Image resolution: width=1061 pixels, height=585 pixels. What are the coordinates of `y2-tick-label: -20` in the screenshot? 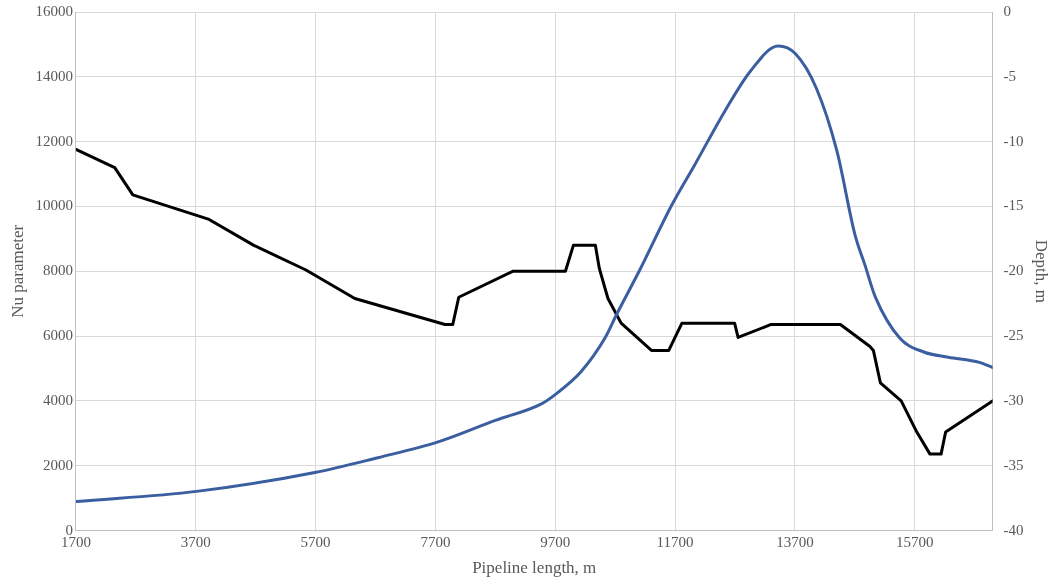 It's located at (1013, 270).